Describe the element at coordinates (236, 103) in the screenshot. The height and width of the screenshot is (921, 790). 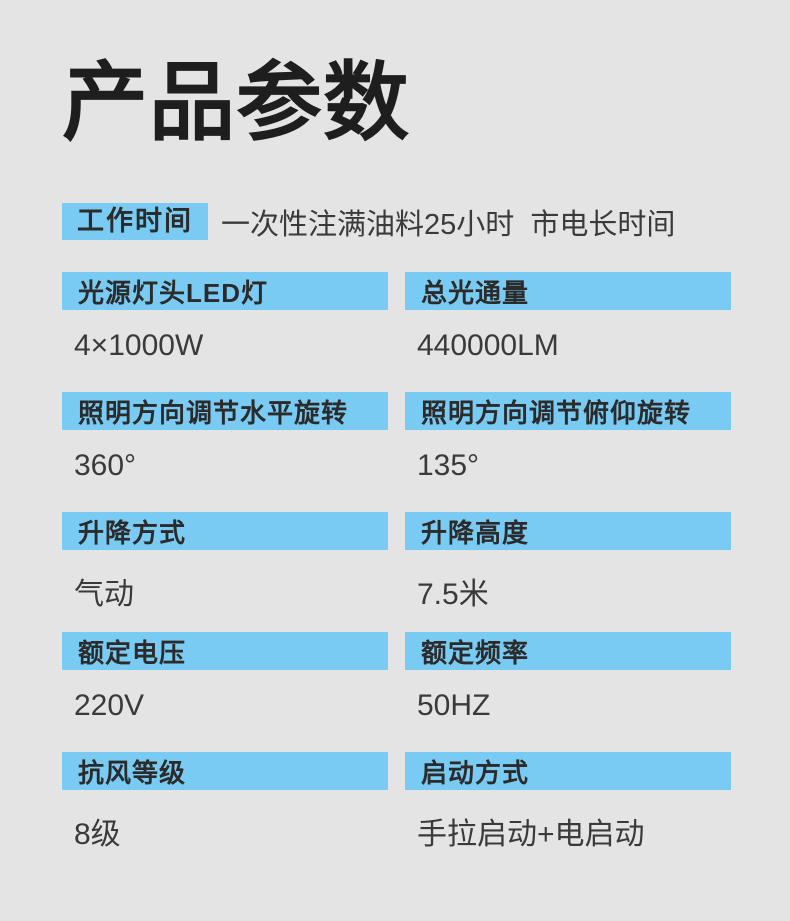
I see `page-title: 产品参数` at that location.